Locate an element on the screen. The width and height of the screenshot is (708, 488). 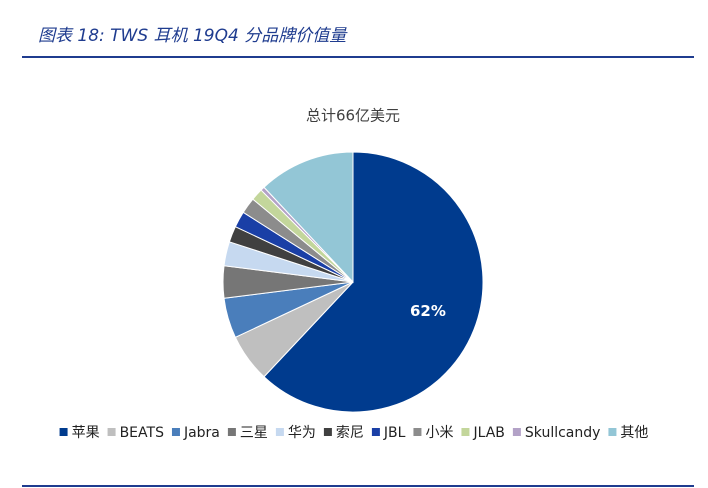
legend-label: JBL is located at coordinates (394, 433).